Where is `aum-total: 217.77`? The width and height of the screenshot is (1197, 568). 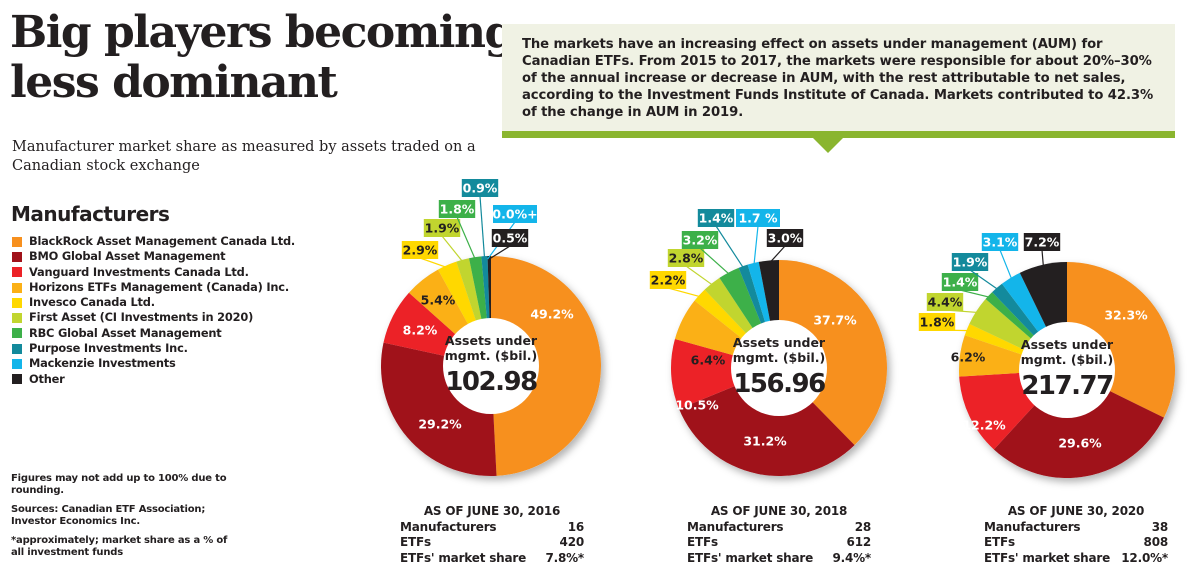 aum-total: 217.77 is located at coordinates (1067, 386).